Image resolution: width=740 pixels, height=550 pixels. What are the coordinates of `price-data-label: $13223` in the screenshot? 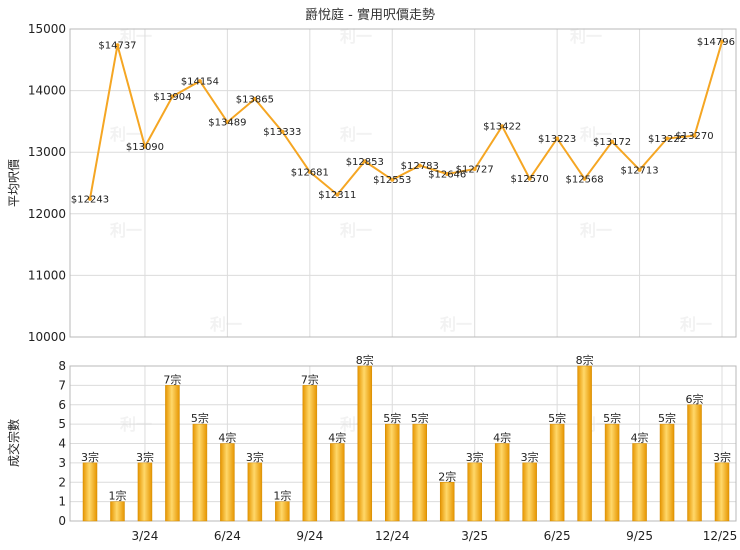 It's located at (557, 139).